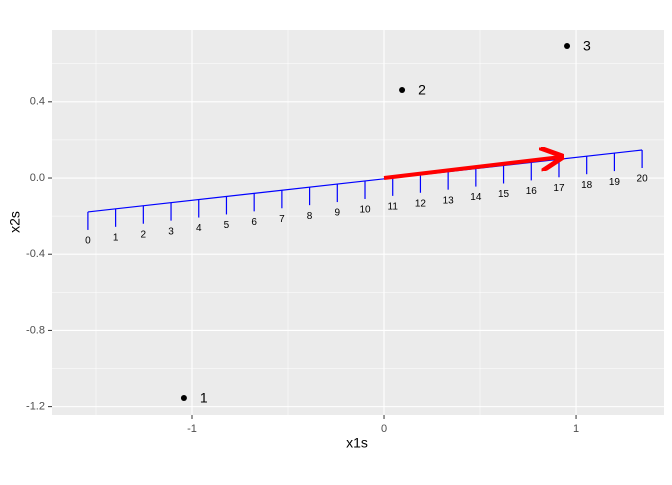  I want to click on y-tick-label: -0.4, so click(35, 254).